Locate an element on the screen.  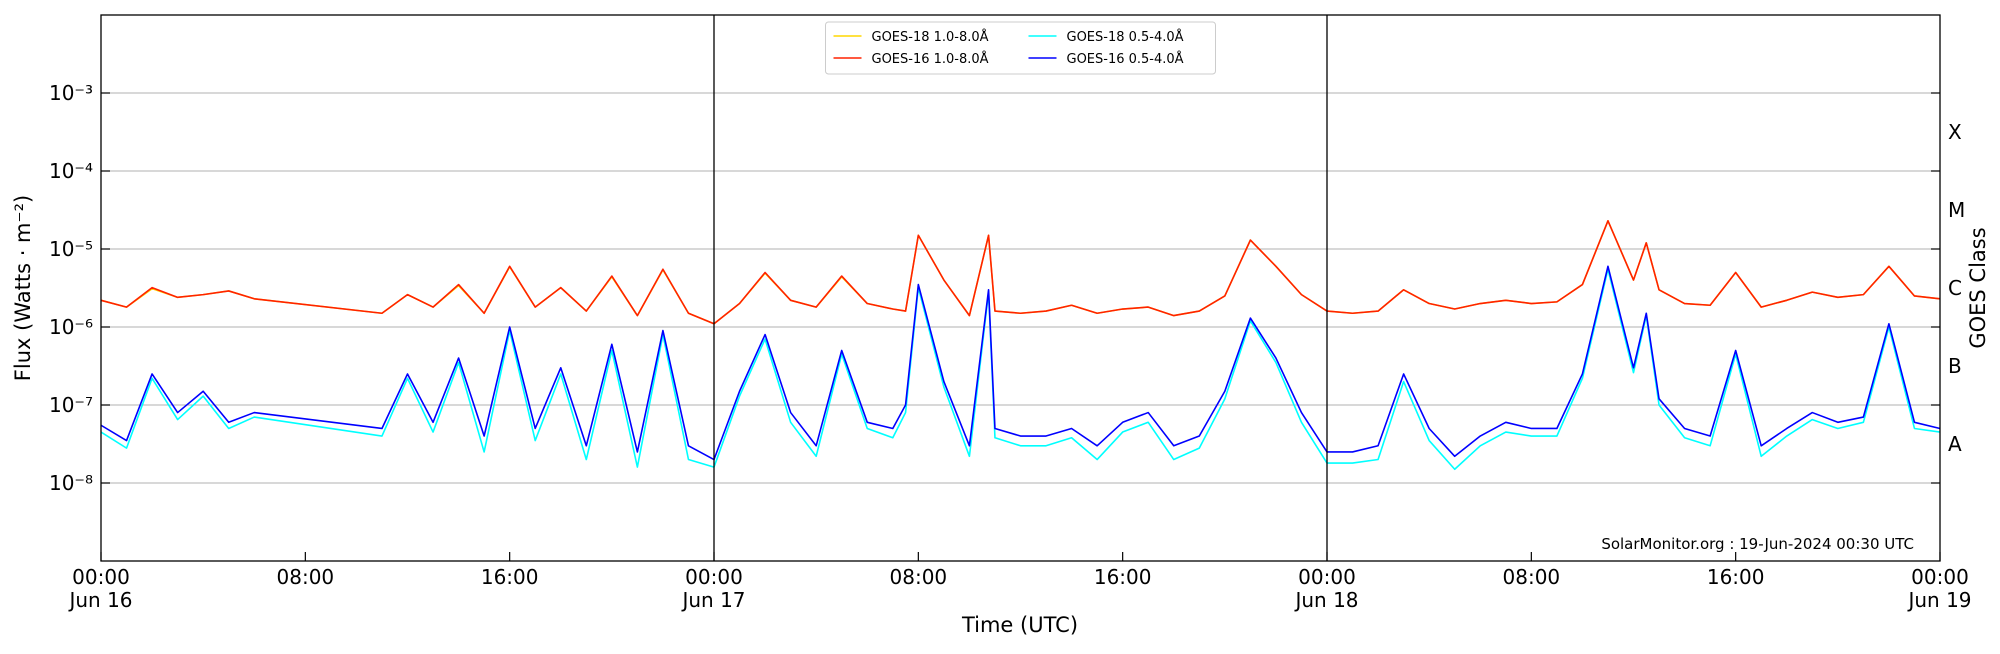
legend-label: GOES-16 0.5-4.0Å is located at coordinates (1125, 59).